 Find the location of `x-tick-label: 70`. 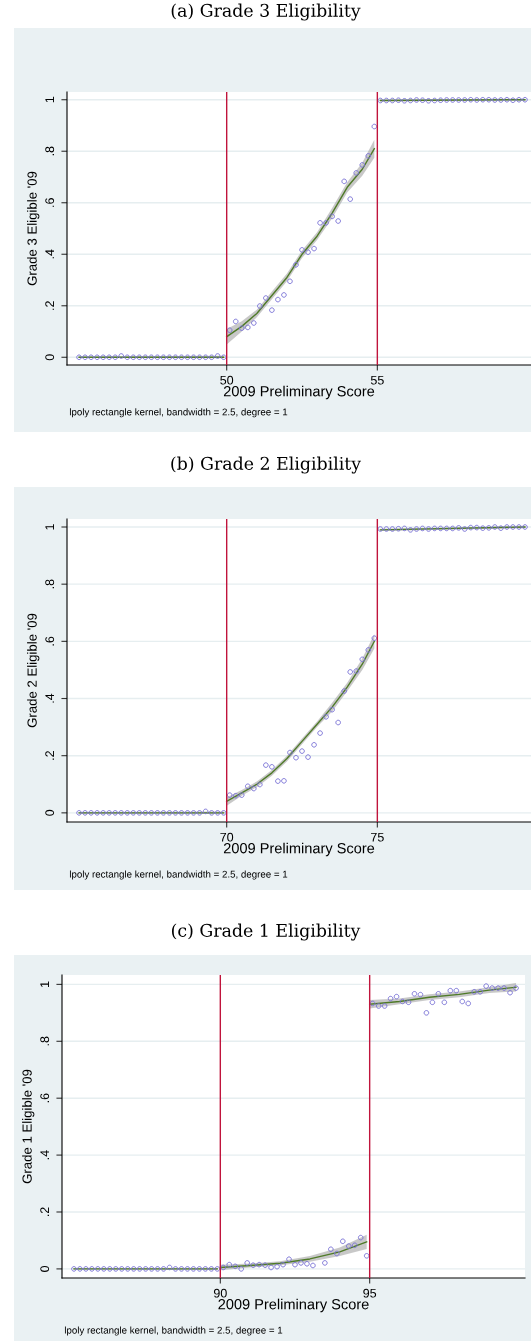

x-tick-label: 70 is located at coordinates (227, 837).